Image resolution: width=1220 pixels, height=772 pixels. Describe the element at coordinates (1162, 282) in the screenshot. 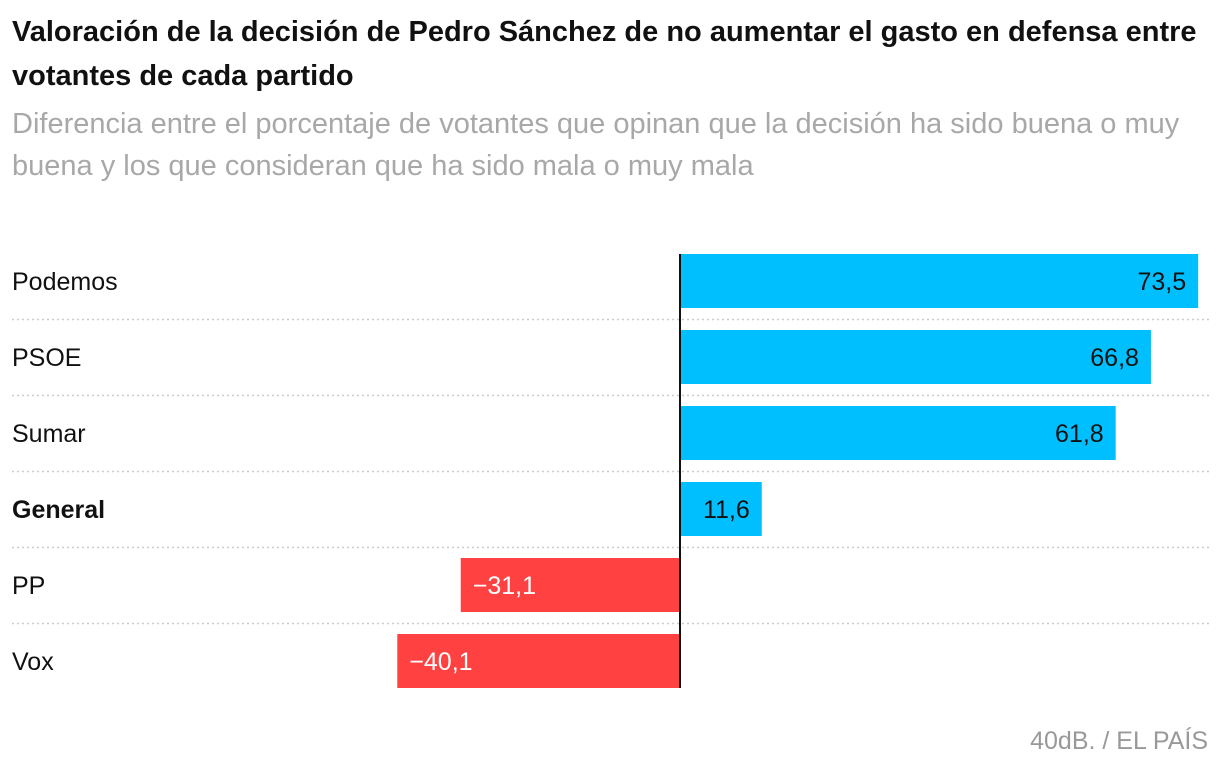

I see `value-label: 73,5` at that location.